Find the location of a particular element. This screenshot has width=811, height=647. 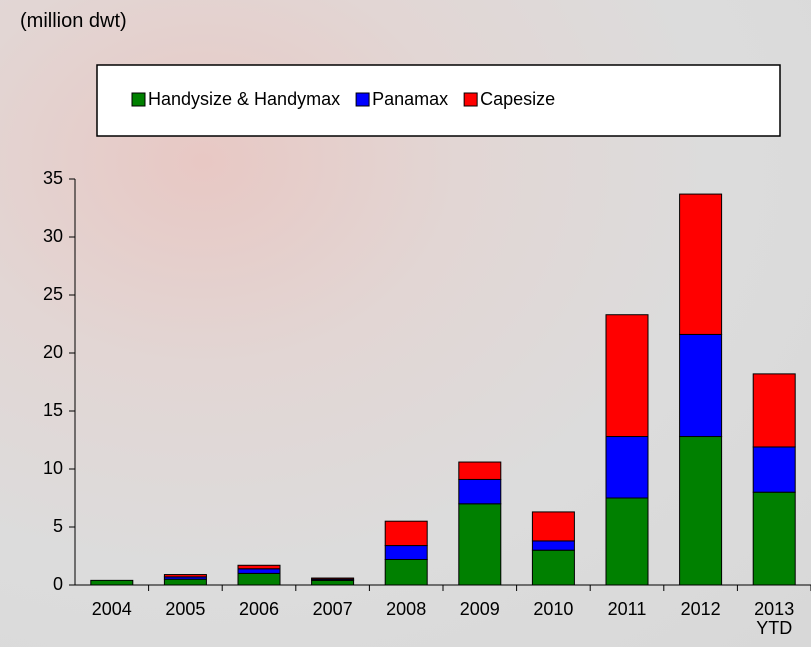

legend-box is located at coordinates (438, 100).